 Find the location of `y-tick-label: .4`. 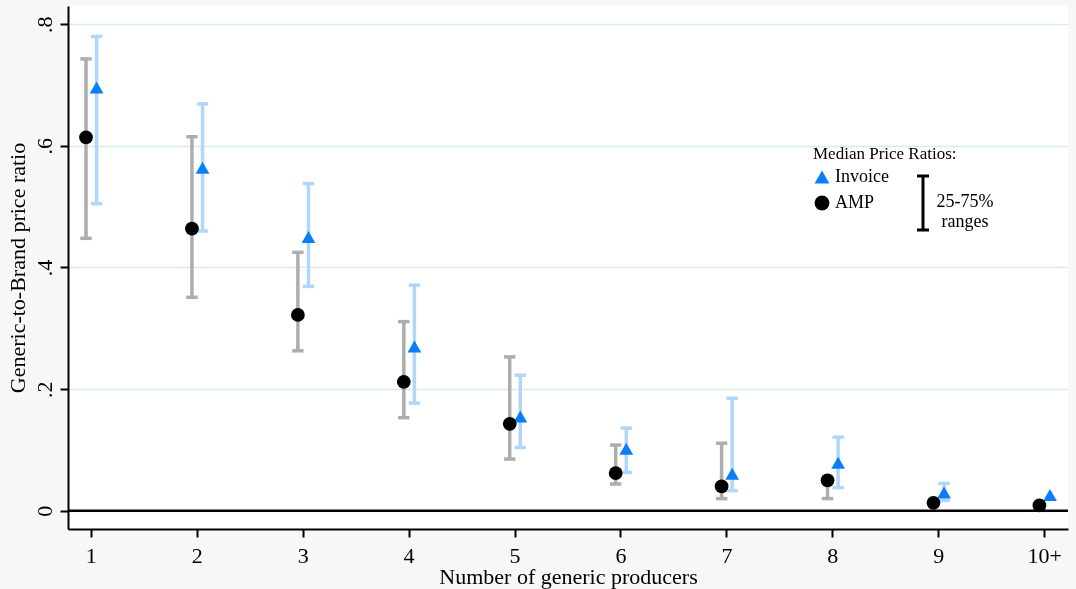

y-tick-label: .4 is located at coordinates (44, 268).